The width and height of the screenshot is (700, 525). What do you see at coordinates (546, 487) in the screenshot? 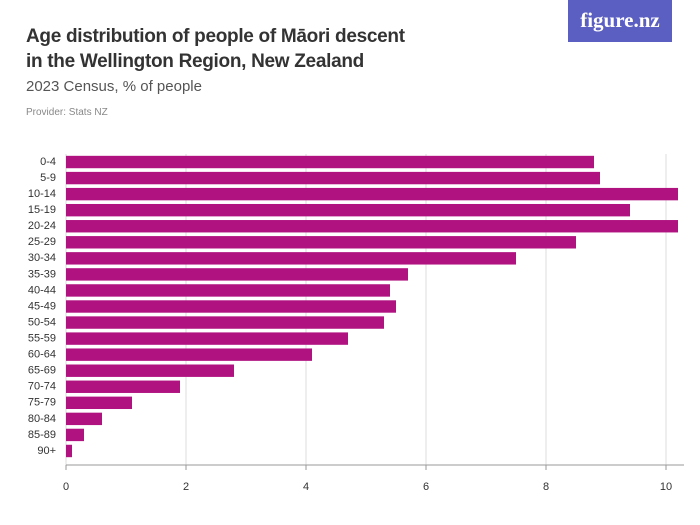
I see `x-tick-label: 8` at bounding box center [546, 487].